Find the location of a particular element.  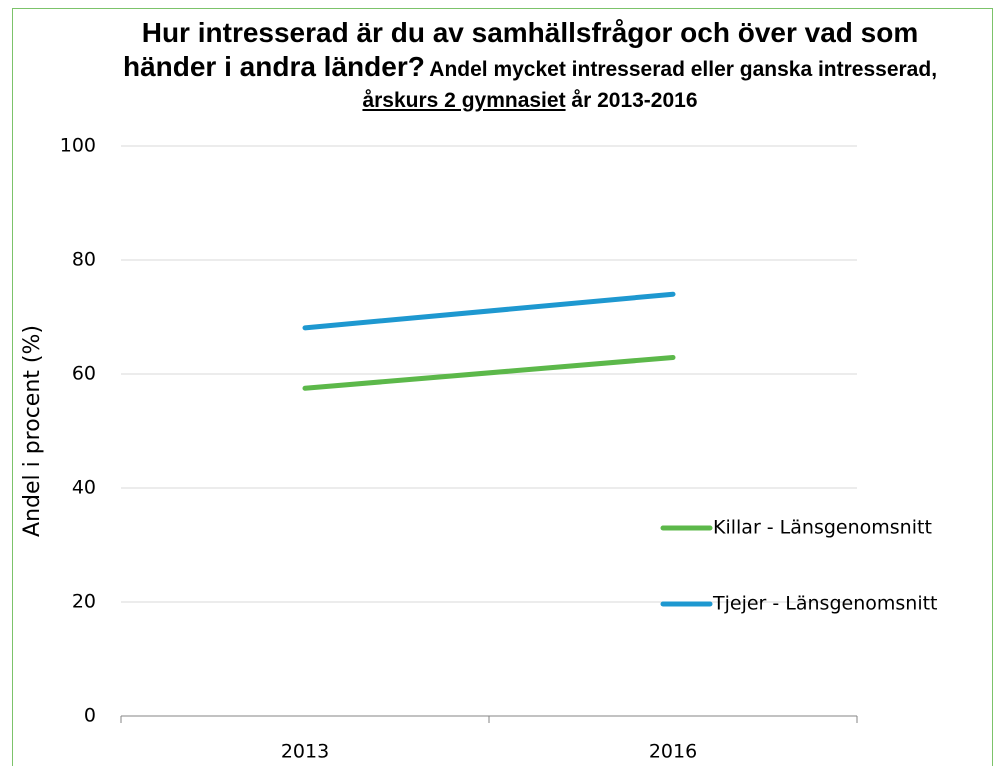

legend-label: Tjejer - Länsgenomsnitt is located at coordinates (825, 604).